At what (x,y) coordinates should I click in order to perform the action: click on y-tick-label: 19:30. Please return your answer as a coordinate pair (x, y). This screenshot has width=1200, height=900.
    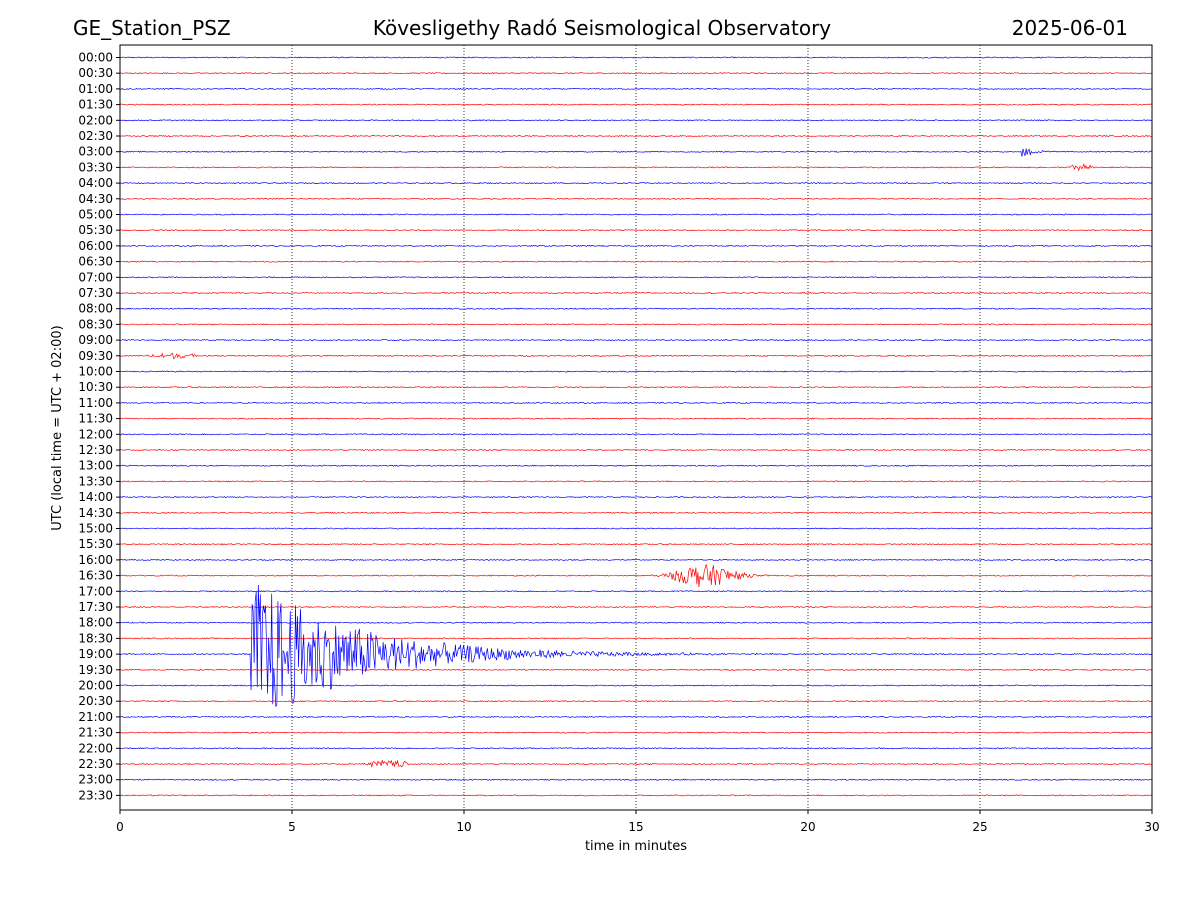
    Looking at the image, I should click on (95, 670).